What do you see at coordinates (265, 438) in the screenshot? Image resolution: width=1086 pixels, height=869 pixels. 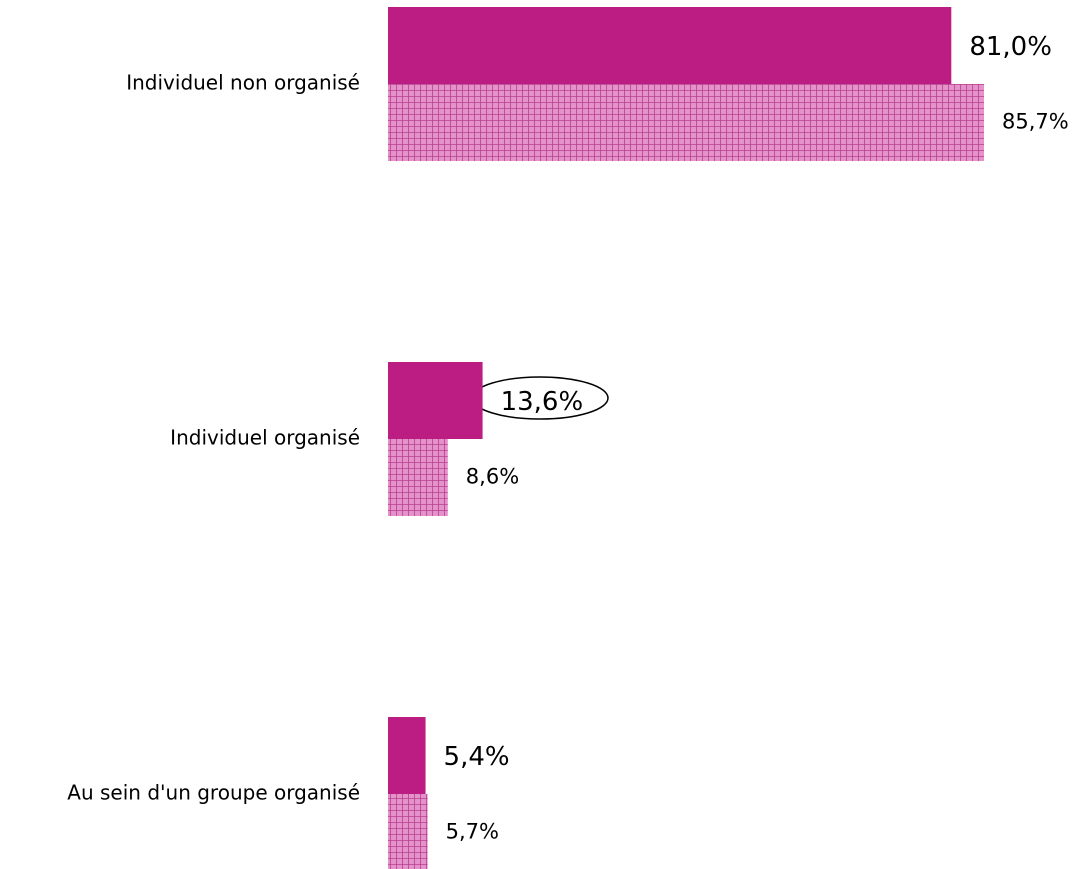 I see `category-label: Individuel organisé` at bounding box center [265, 438].